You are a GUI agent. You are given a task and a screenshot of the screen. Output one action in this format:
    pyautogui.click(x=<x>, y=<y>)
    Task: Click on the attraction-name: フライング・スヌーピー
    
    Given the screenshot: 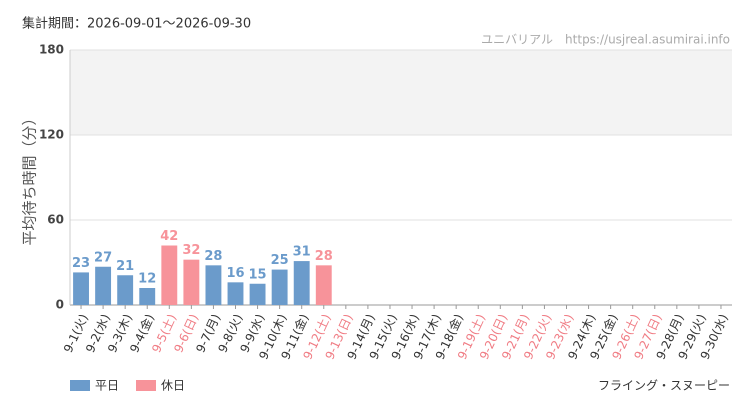 What is the action you would take?
    pyautogui.click(x=664, y=386)
    